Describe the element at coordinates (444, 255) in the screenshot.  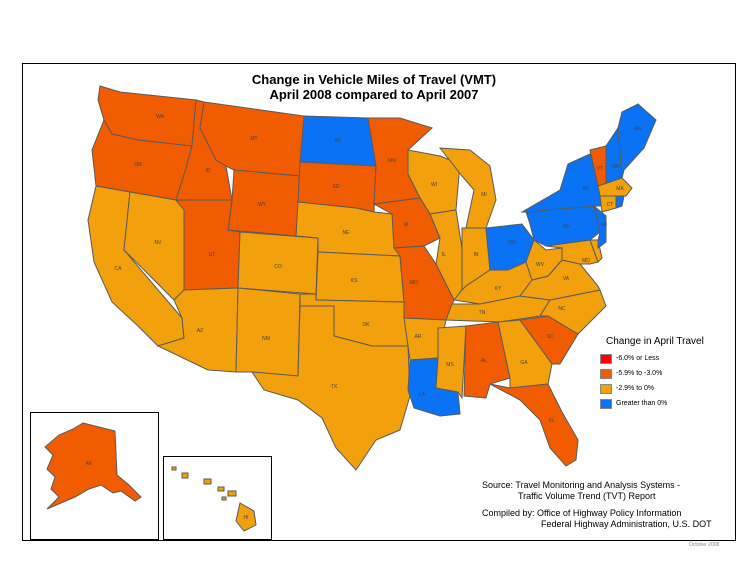
I see `svg-text: IL` at that location.